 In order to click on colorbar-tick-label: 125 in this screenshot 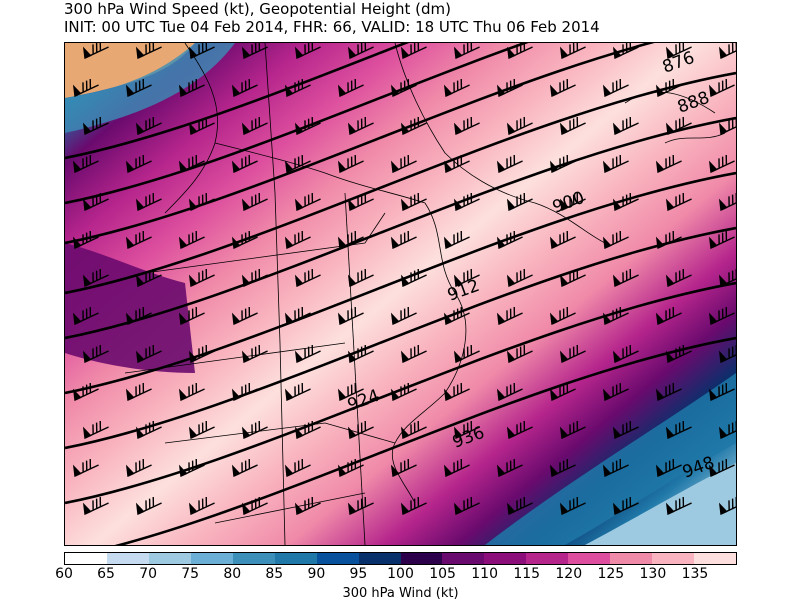, I will do `click(611, 574)`.